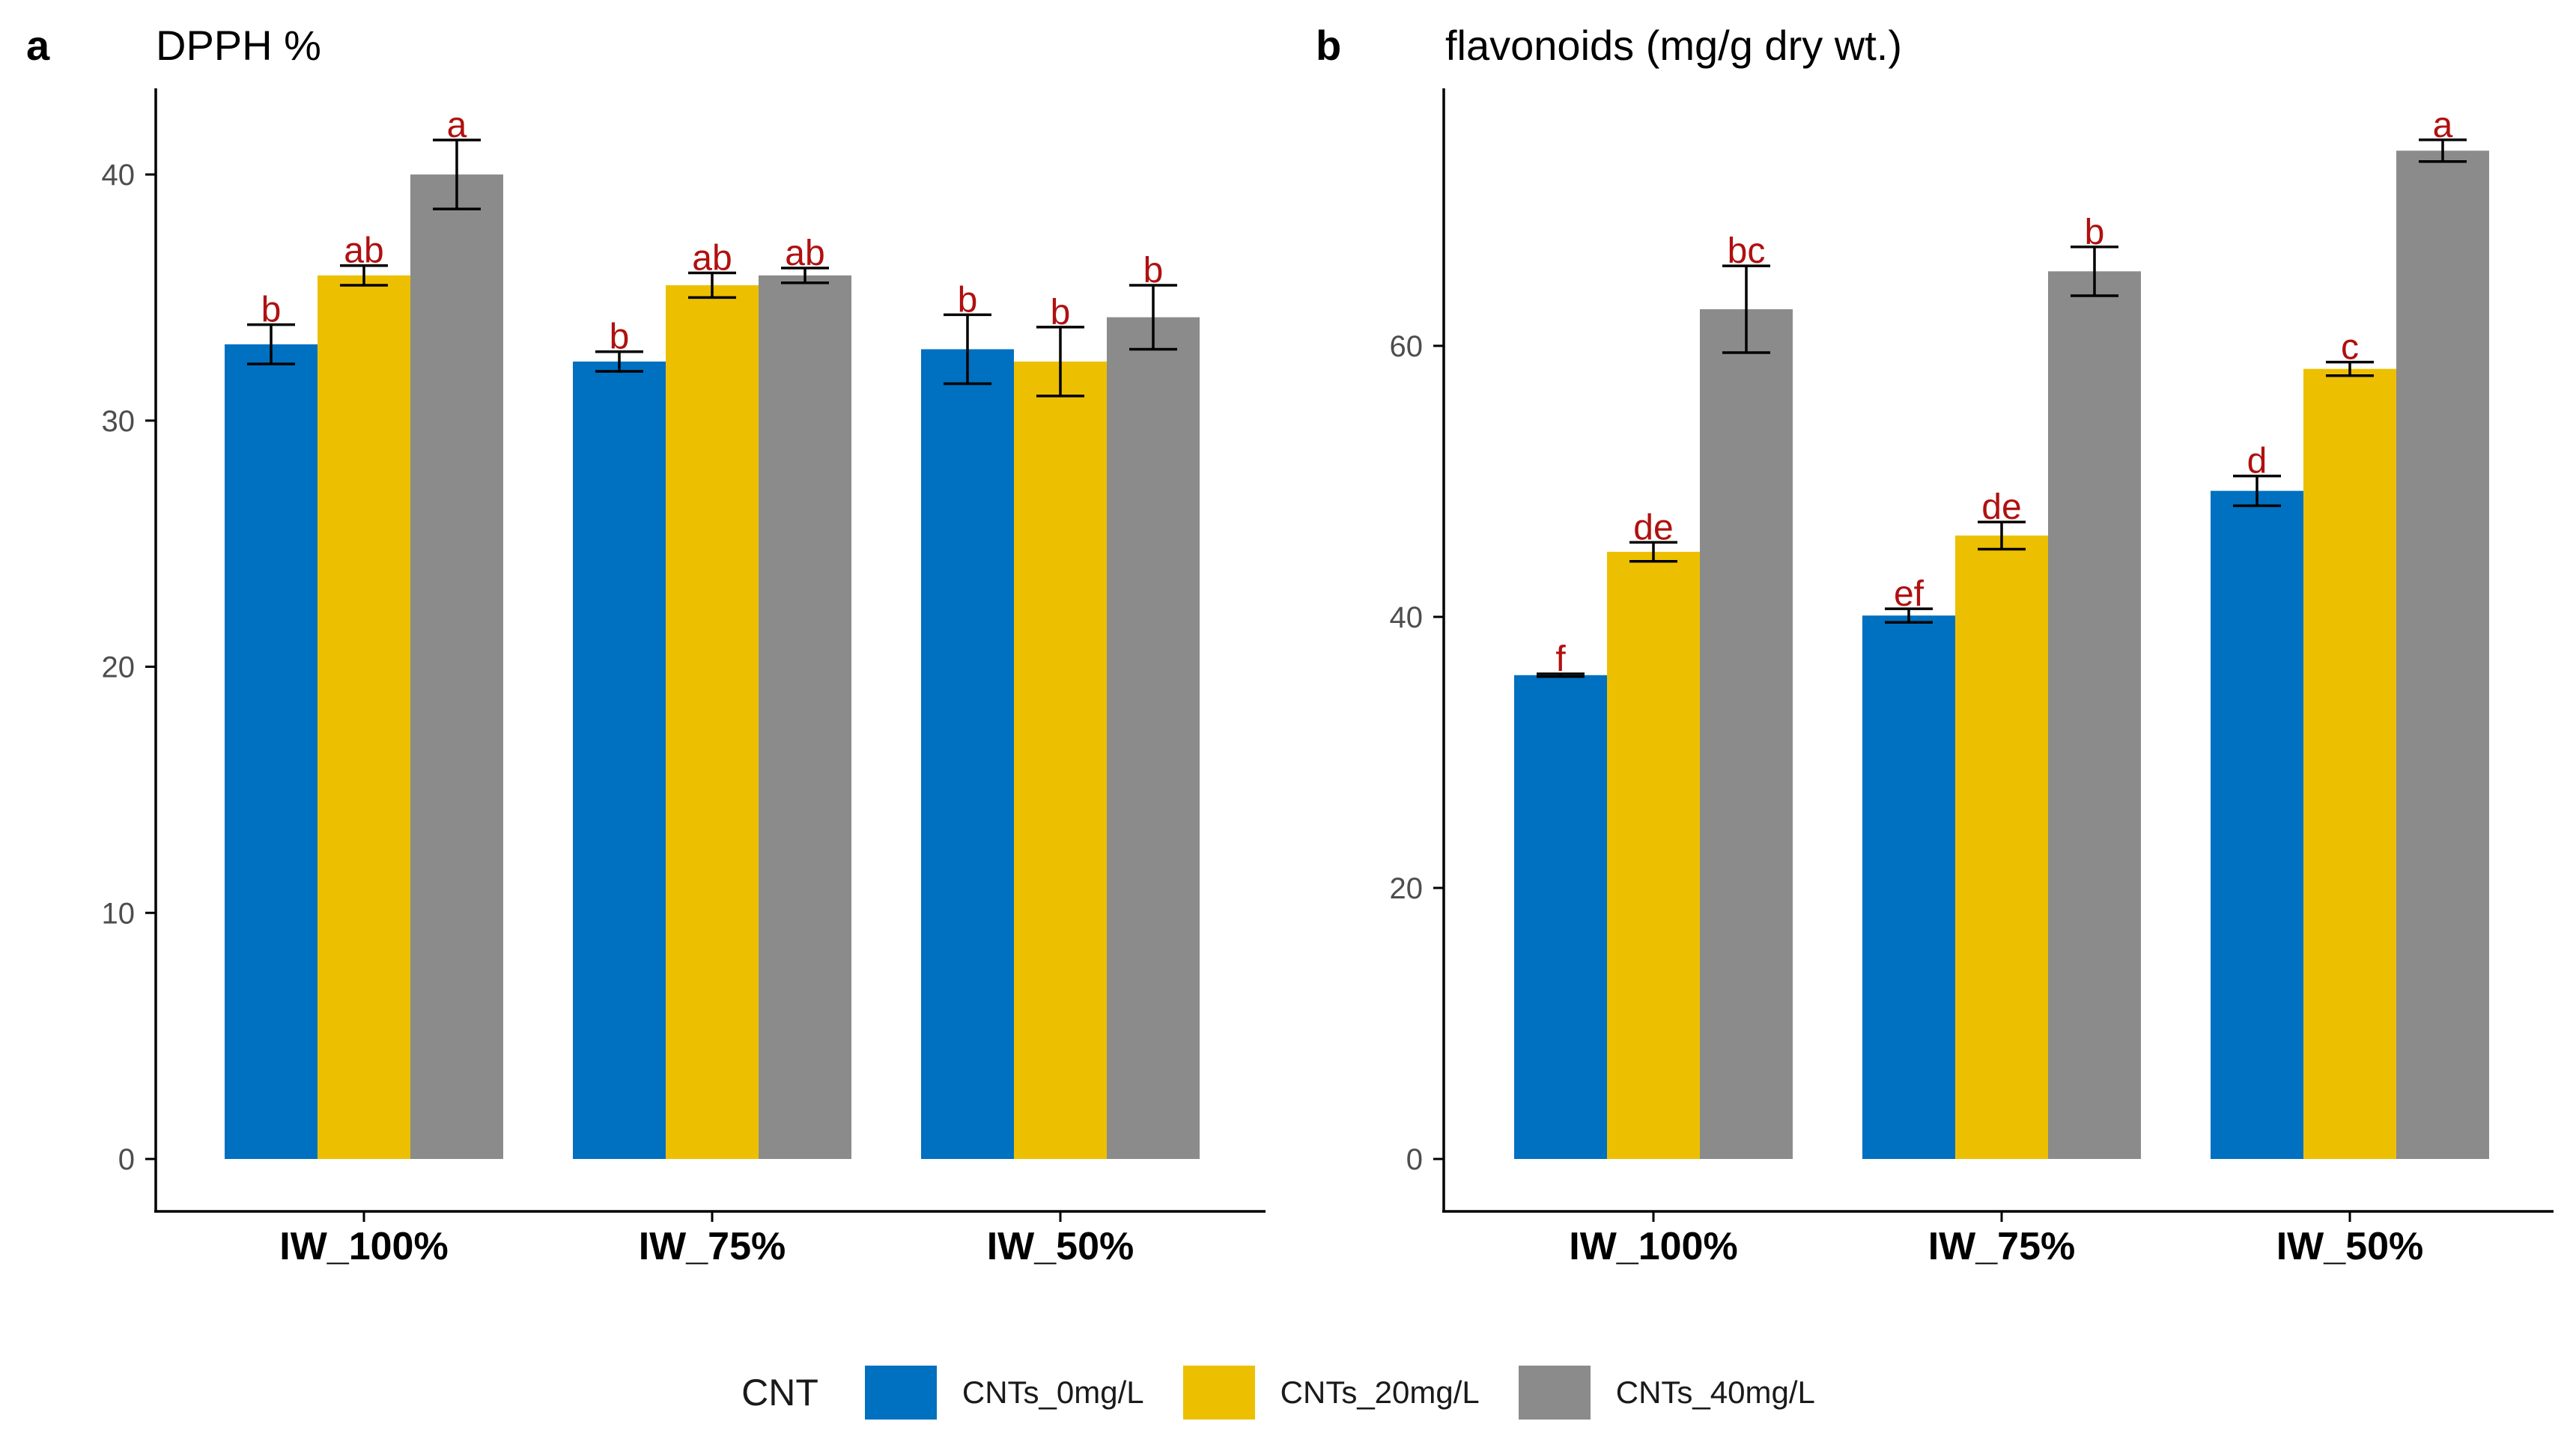  I want to click on legend-item-0mg: CNTs_0mg/L, so click(1004, 1393).